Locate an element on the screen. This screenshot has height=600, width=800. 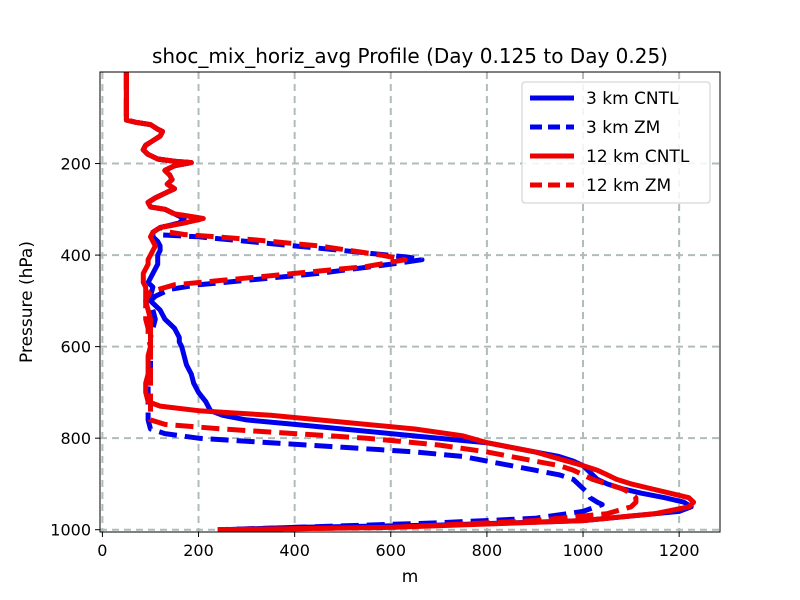
legend-box is located at coordinates (616, 142).